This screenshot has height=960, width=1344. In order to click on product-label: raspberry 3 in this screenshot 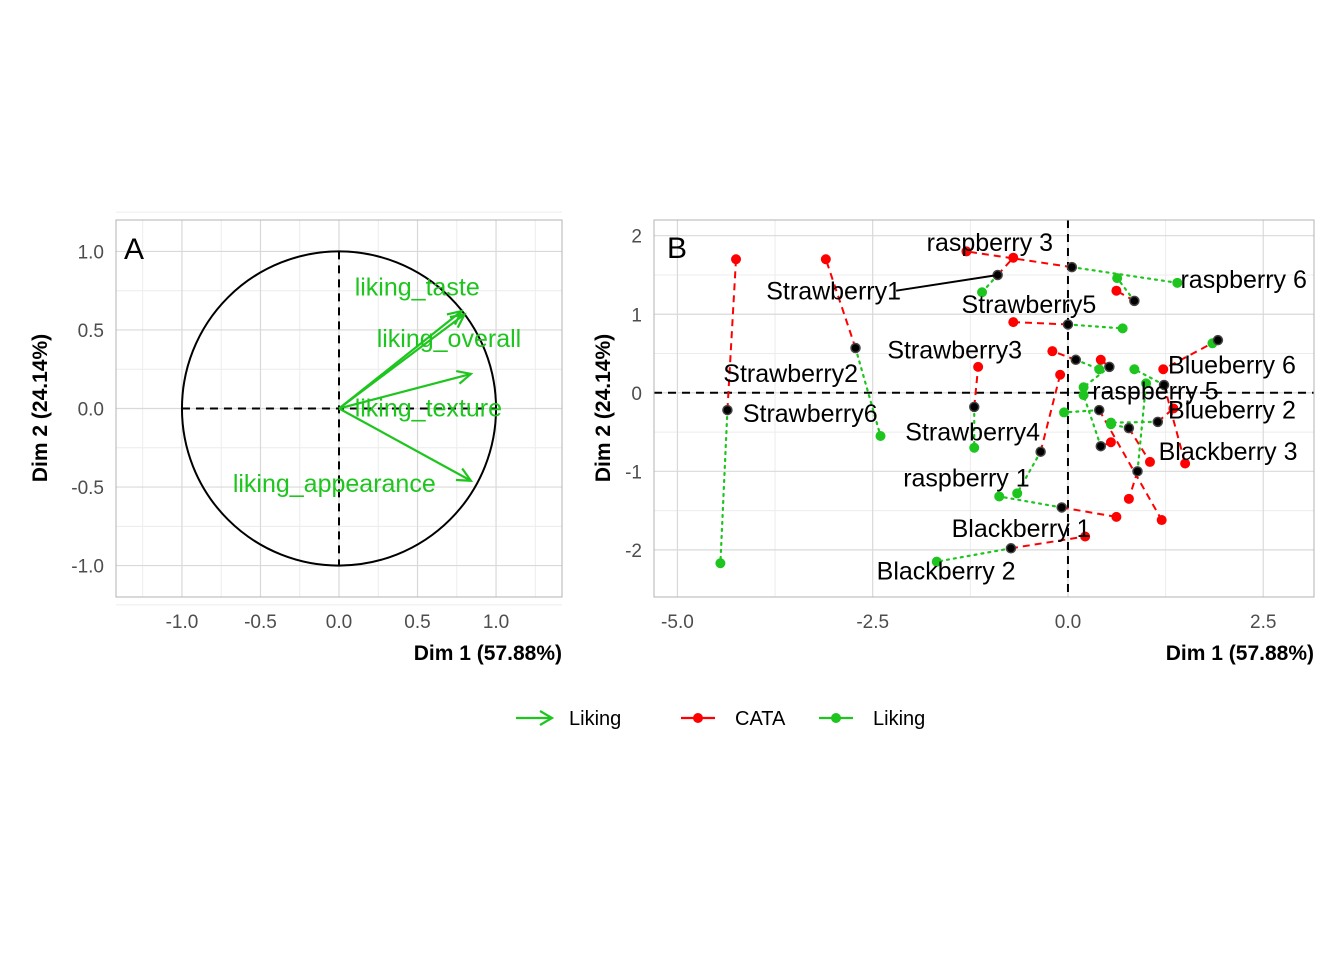, I will do `click(990, 243)`.